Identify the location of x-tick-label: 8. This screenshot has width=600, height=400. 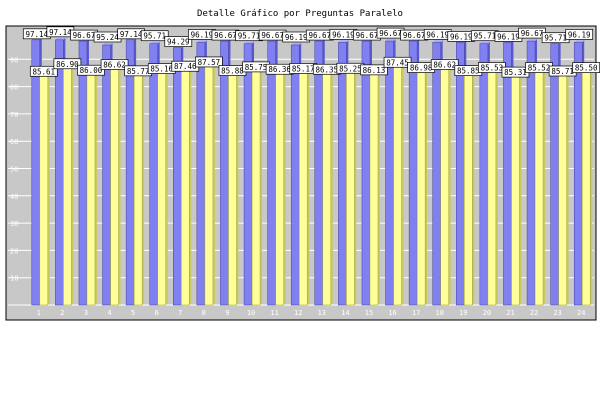
(204, 313).